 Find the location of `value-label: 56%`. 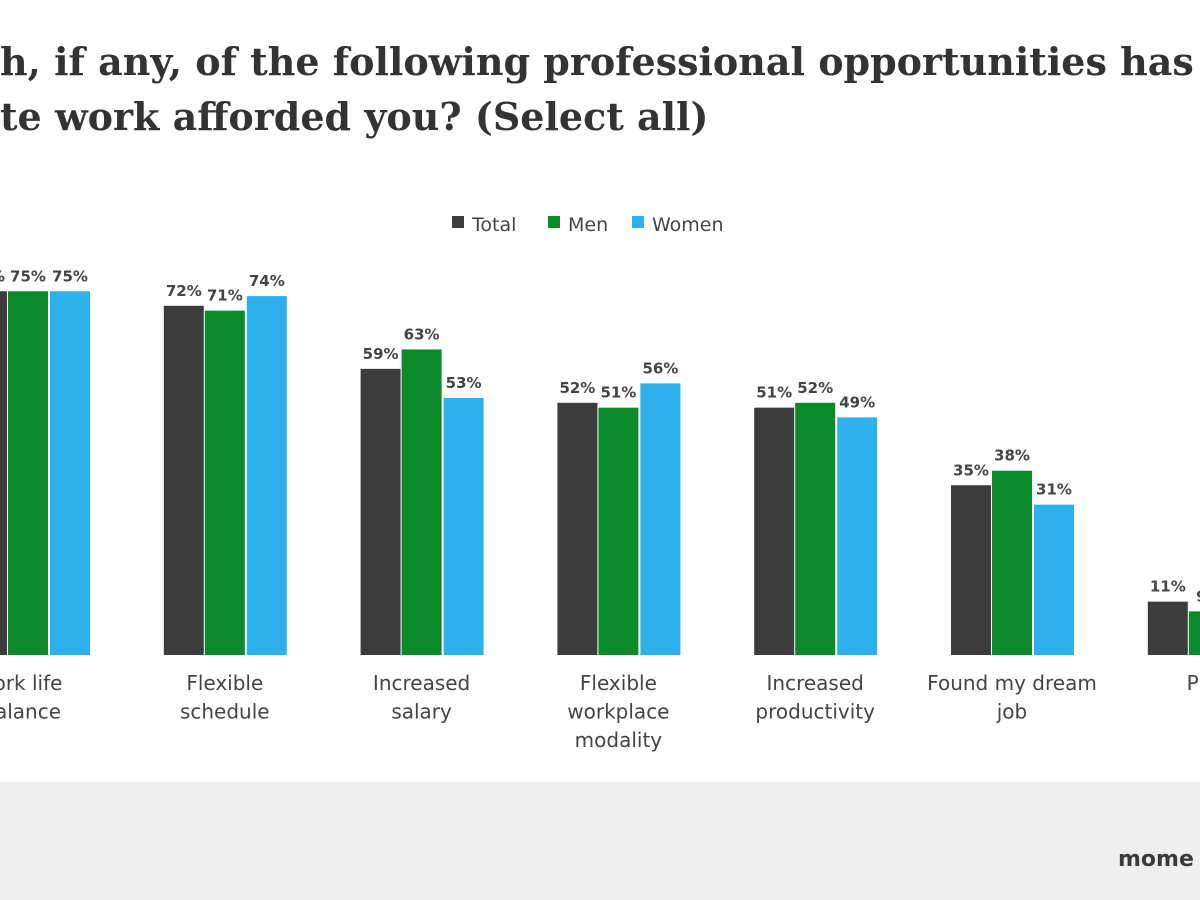

value-label: 56% is located at coordinates (660, 368).